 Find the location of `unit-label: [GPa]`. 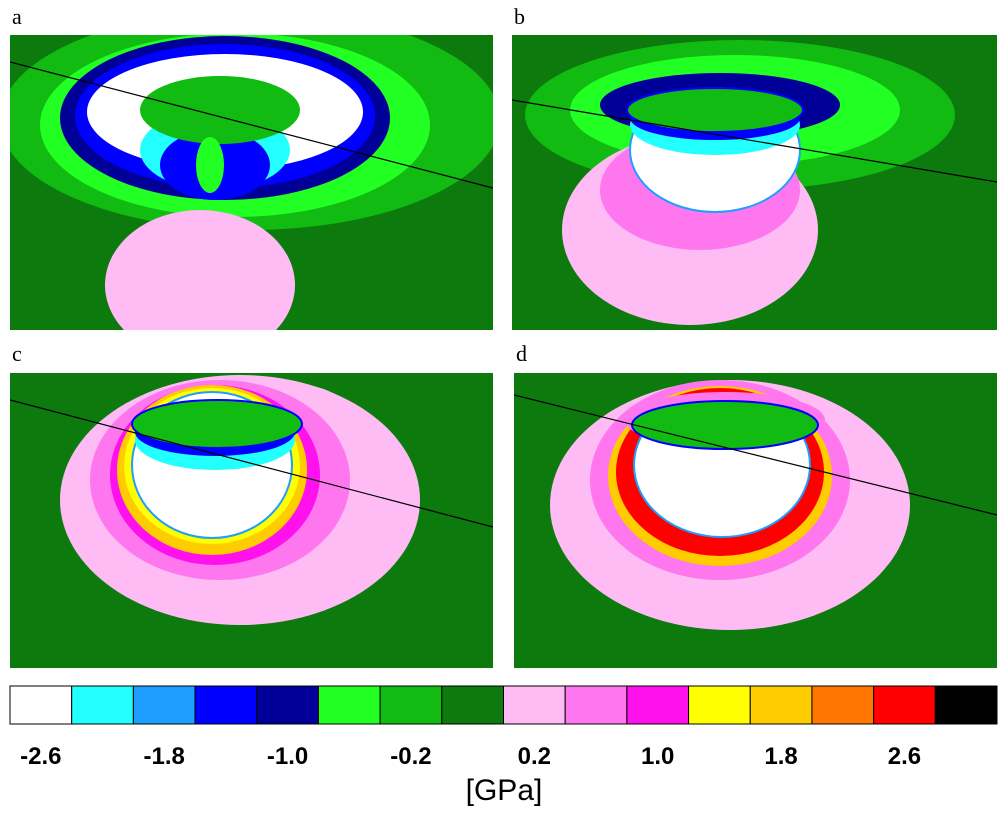

unit-label: [GPa] is located at coordinates (504, 790).